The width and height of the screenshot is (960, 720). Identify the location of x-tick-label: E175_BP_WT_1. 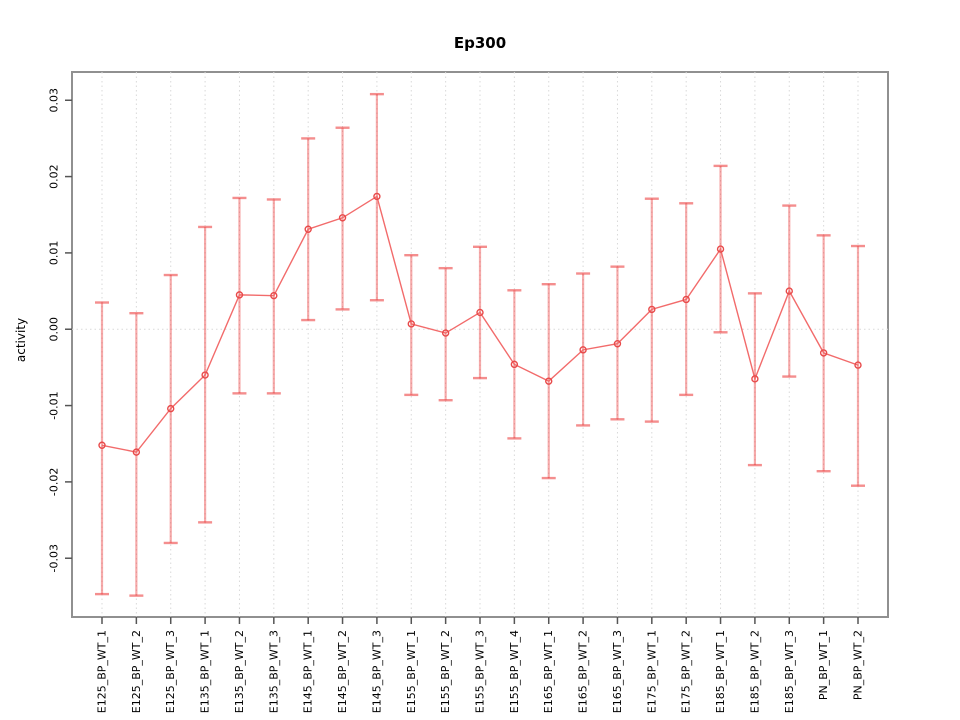
(651, 671).